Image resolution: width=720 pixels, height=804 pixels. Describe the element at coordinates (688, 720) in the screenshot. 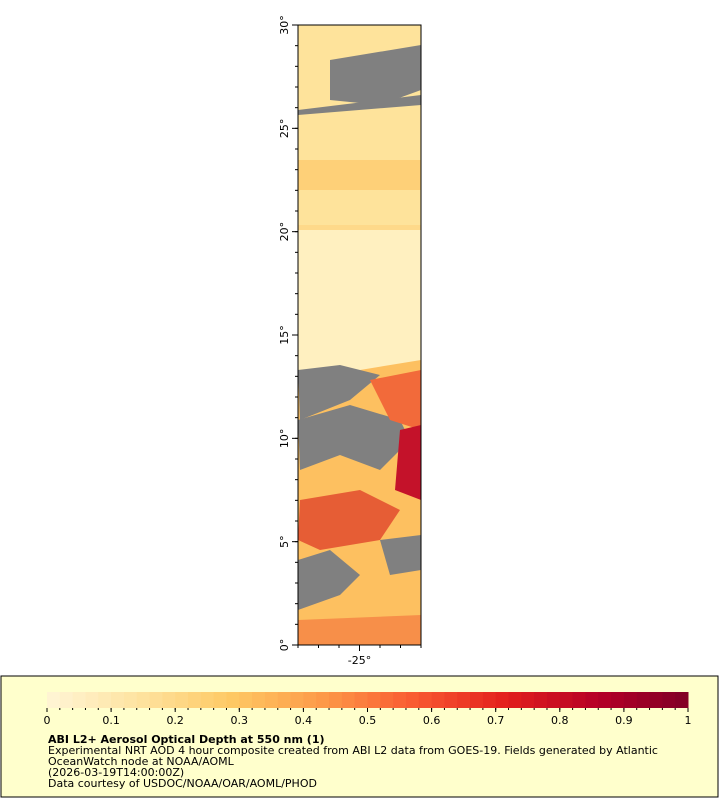

I see `colorbar-tick-label: 1` at that location.